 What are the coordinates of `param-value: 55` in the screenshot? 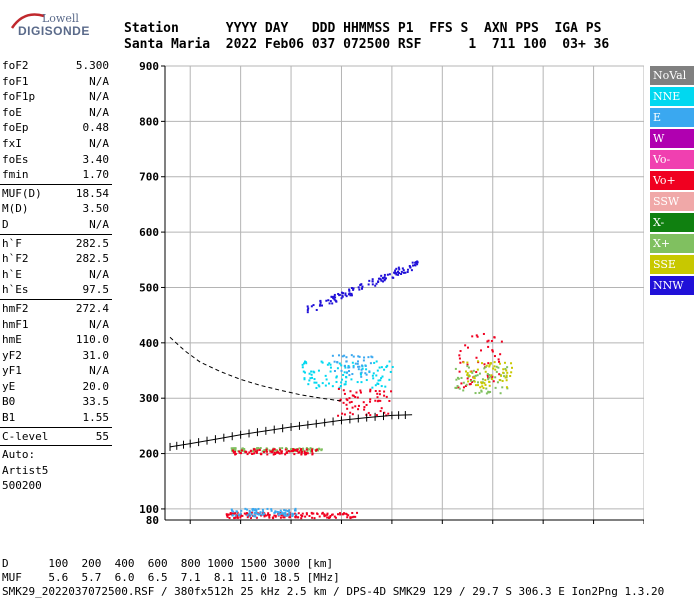 It's located at (102, 436).